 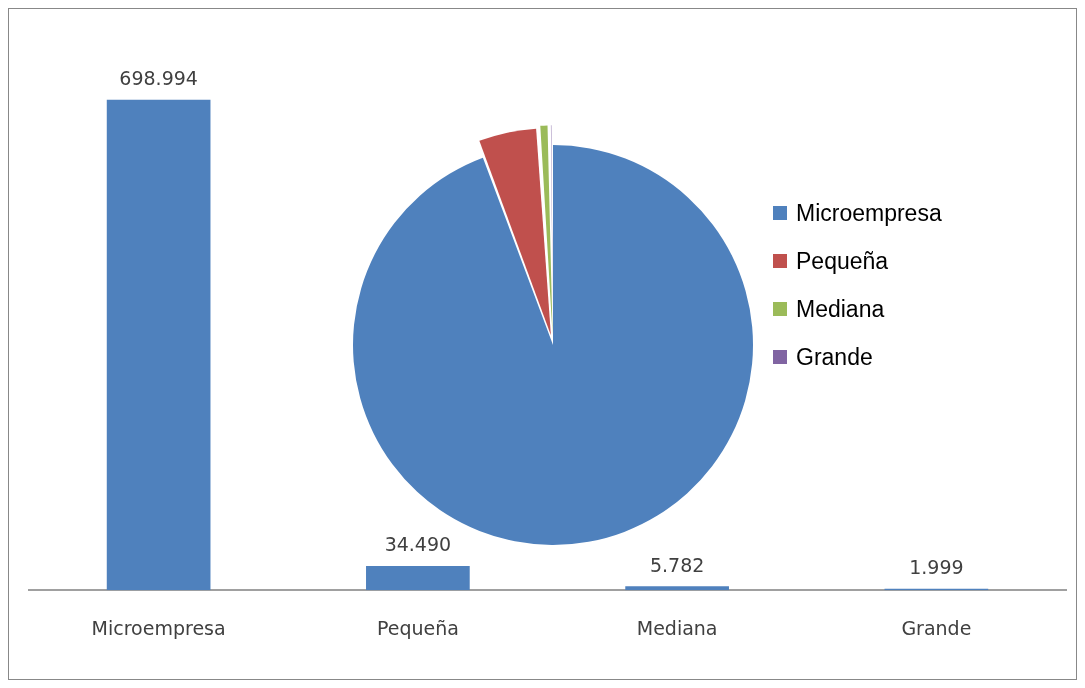 I want to click on legend-label: Mediana, so click(x=840, y=309).